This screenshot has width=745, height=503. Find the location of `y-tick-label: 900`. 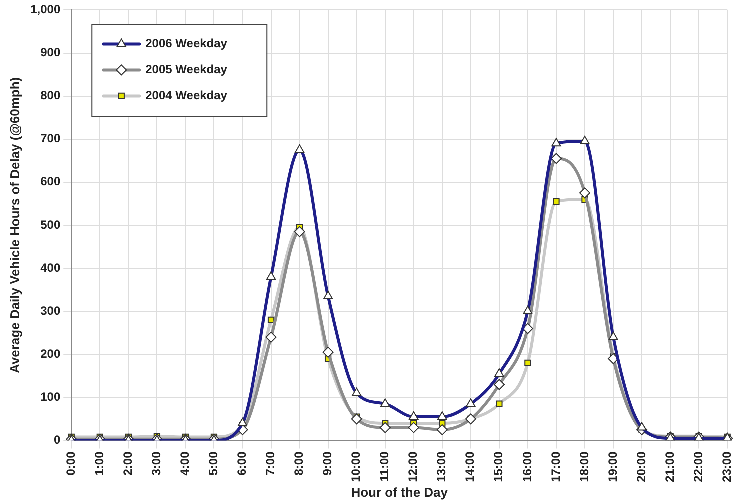

y-tick-label: 900 is located at coordinates (50, 53).